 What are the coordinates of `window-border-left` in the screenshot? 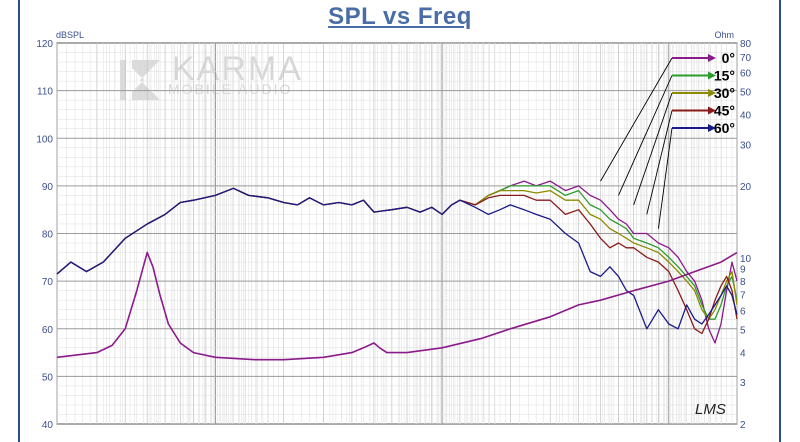 It's located at (19, 221).